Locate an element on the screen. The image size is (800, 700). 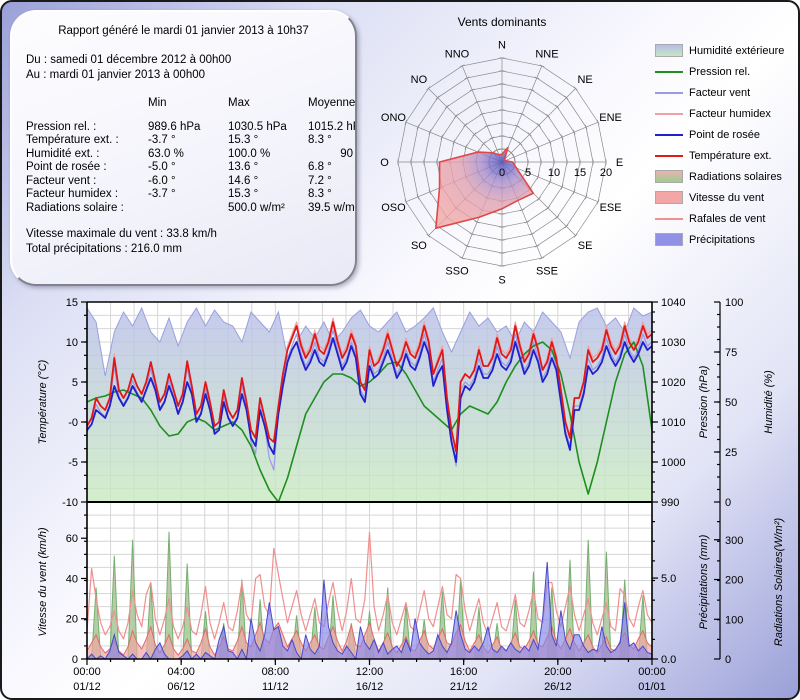
svg-text: 1010 is located at coordinates (673, 423).